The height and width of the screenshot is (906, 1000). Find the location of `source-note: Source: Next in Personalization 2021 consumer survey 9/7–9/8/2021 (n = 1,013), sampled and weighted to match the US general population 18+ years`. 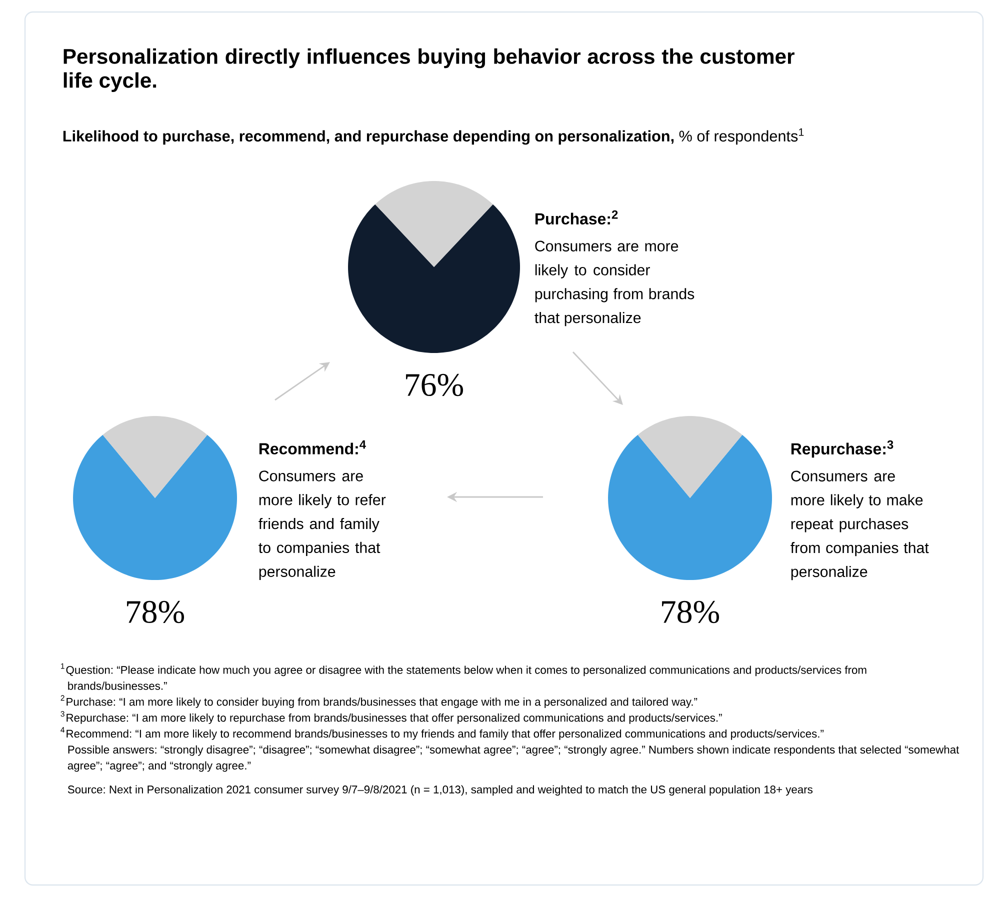

source-note: Source: Next in Personalization 2021 consumer survey 9/7–9/8/2021 (n = 1,013), sampled and weighted to match the US general population 18+ years is located at coordinates (440, 790).